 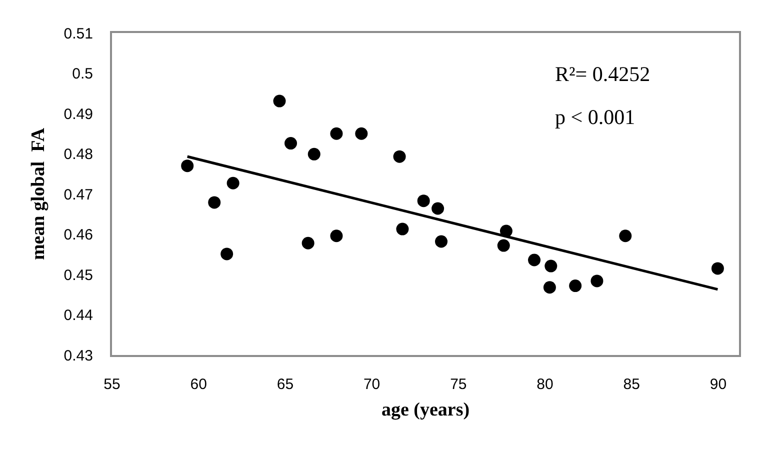 I want to click on y-tick-label: 0.47, so click(x=78, y=195).